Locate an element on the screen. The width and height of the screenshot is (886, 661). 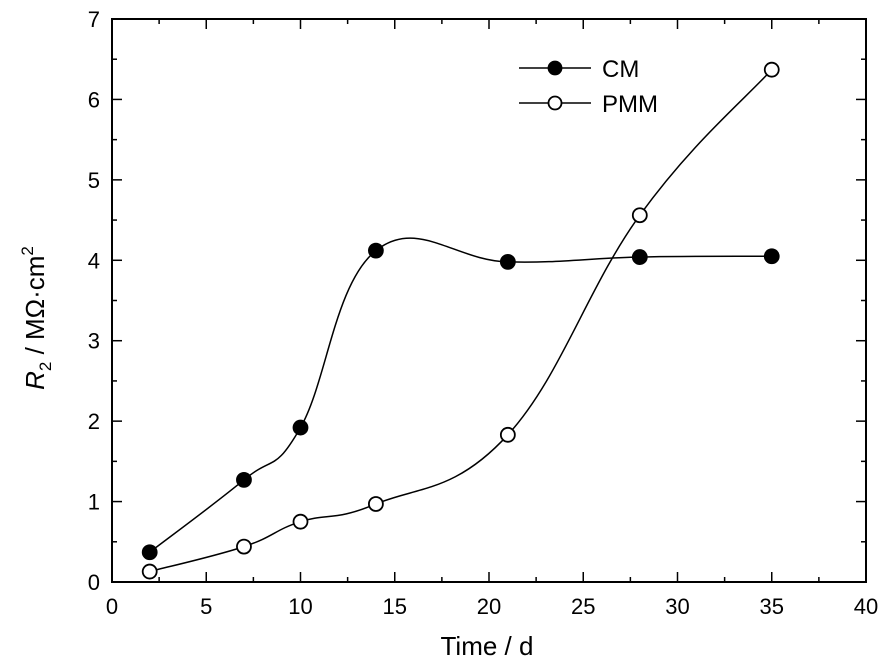
y-axis-title-subscript: 2 is located at coordinates (45, 366).